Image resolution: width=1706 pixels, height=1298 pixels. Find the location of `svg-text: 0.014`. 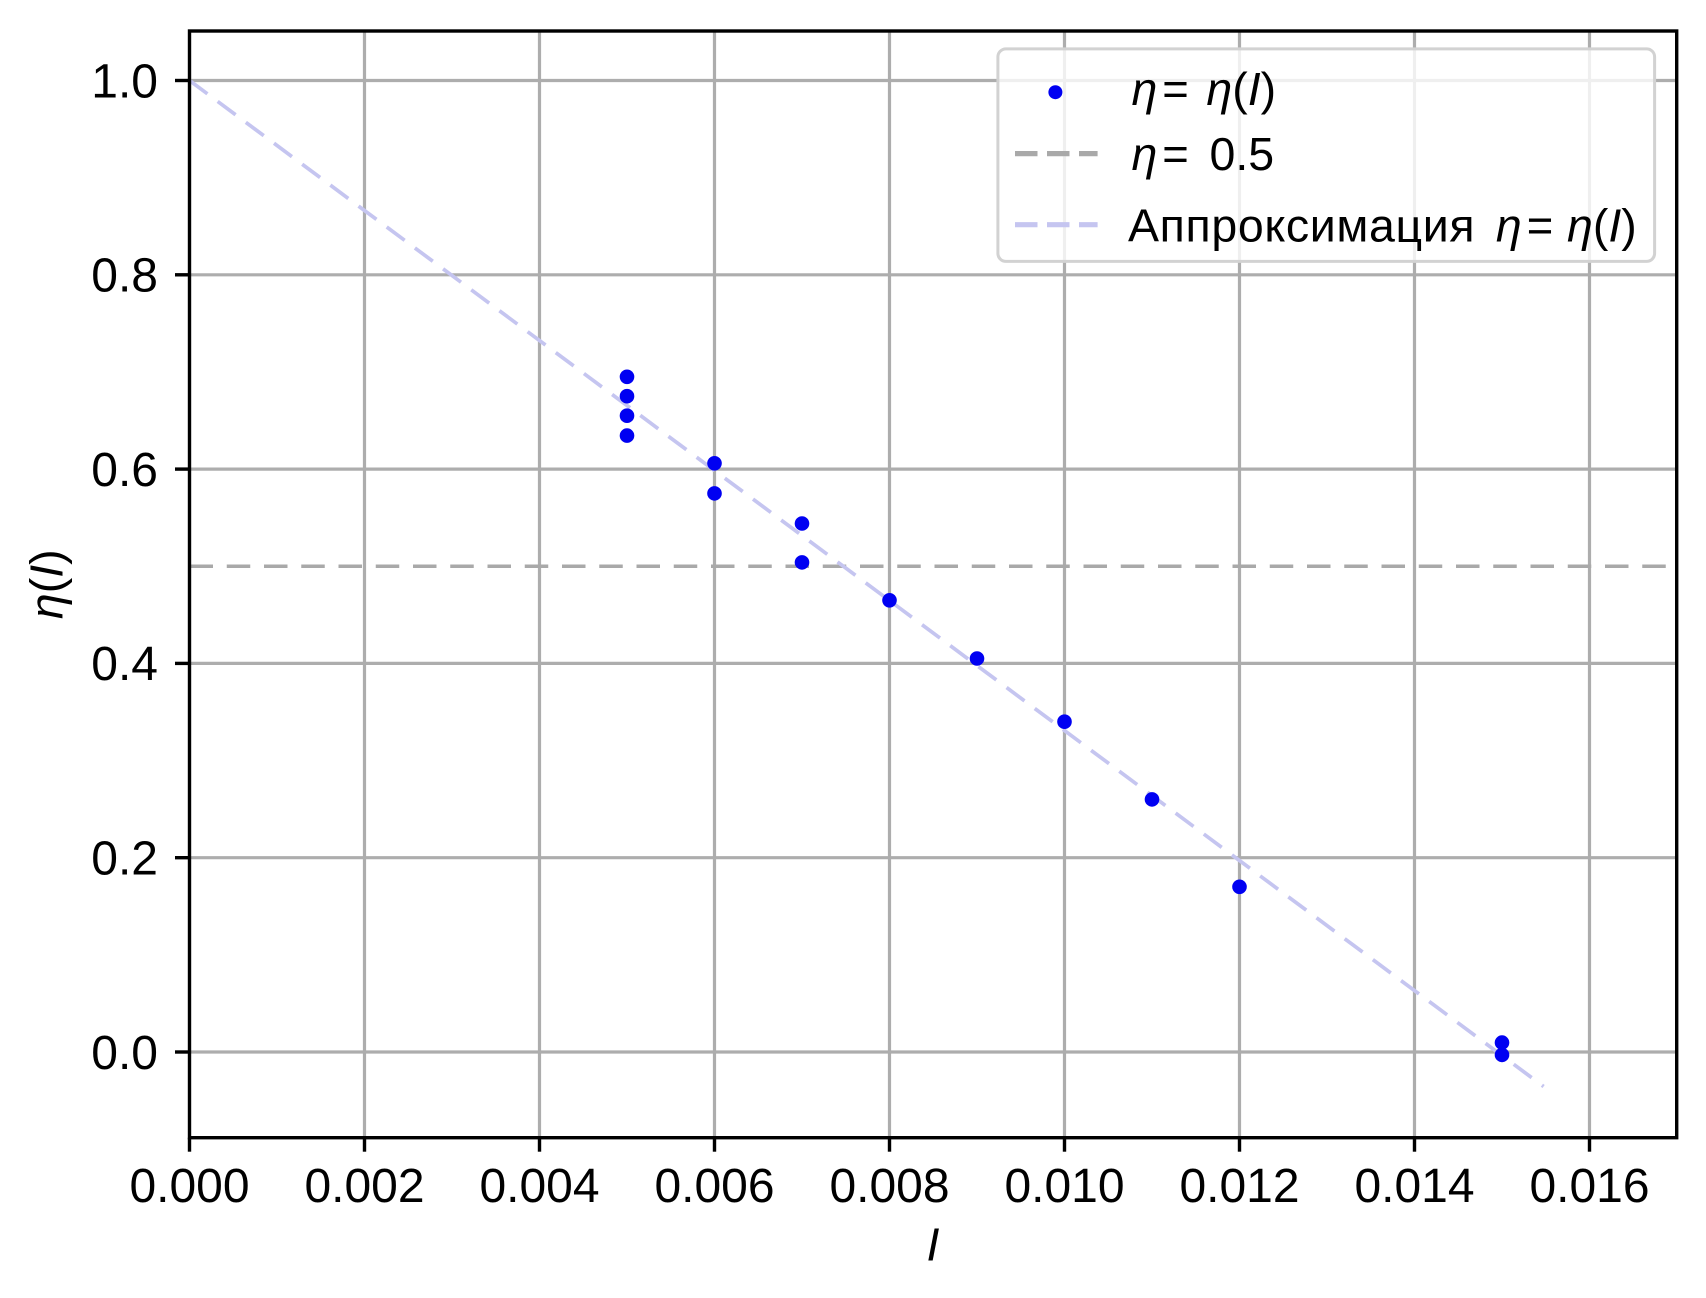

svg-text: 0.014 is located at coordinates (1414, 1186).